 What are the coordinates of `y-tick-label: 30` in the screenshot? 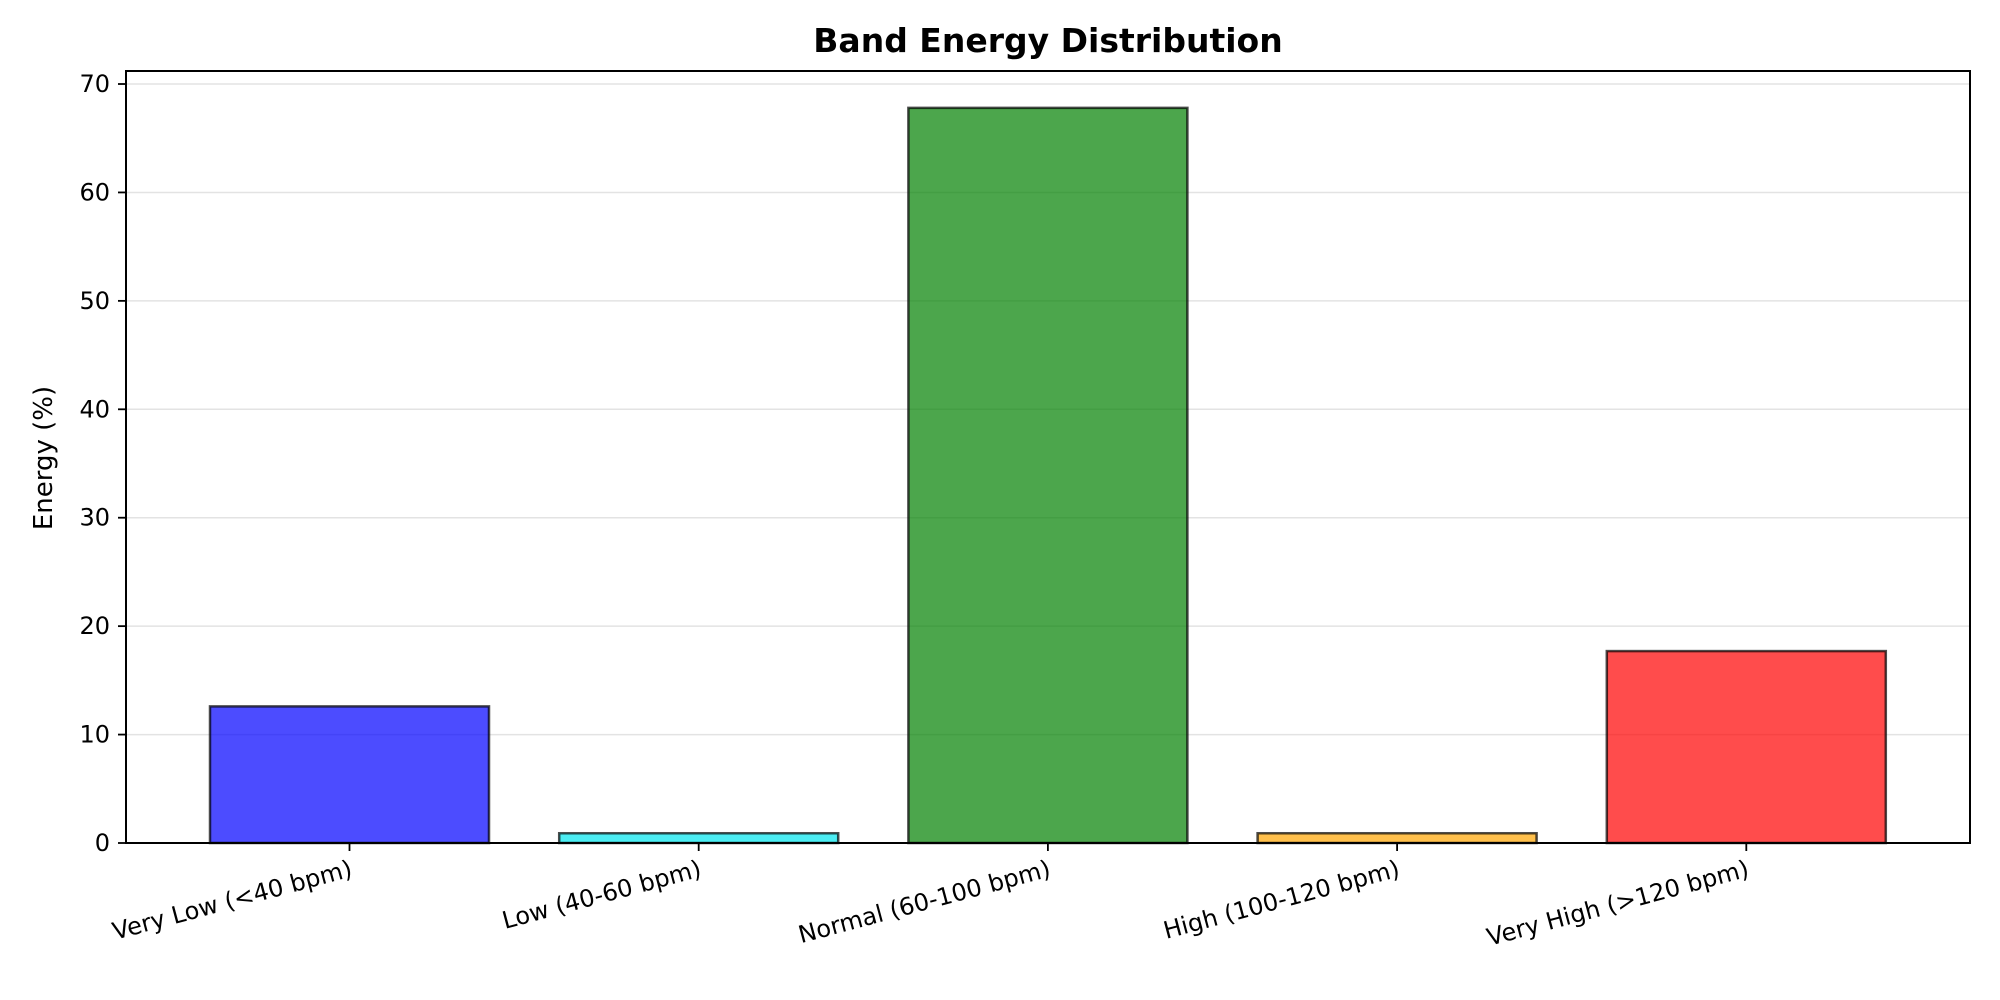 It's located at (94, 518).